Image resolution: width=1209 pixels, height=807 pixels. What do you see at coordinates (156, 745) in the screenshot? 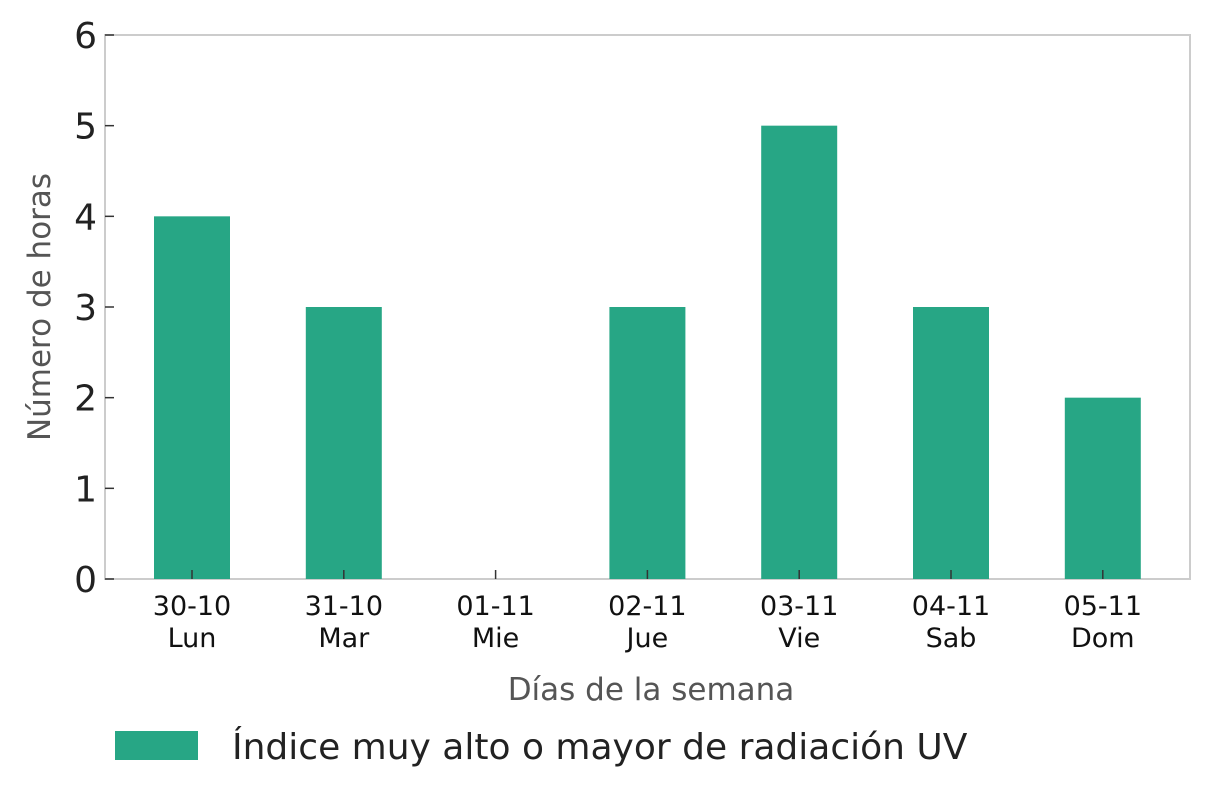
I see `legend-swatch` at bounding box center [156, 745].